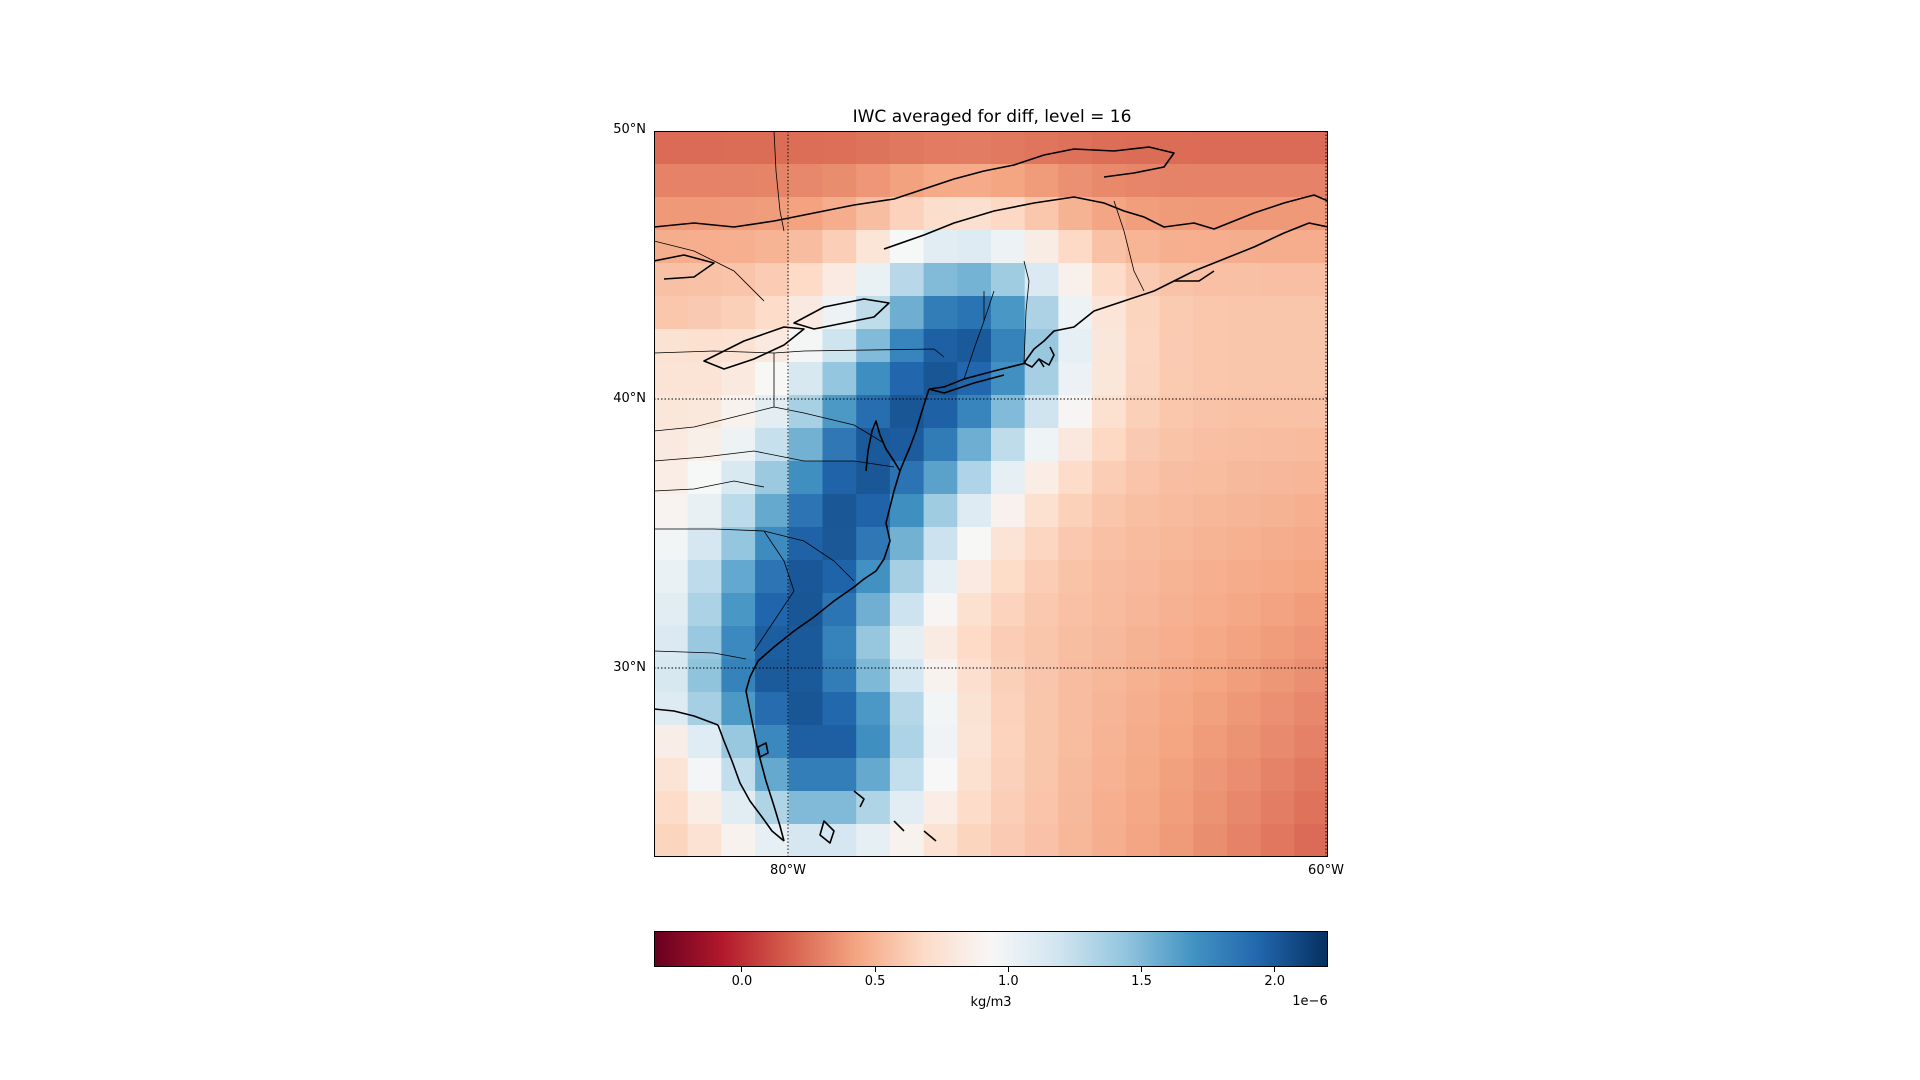 The image size is (1920, 1080). What do you see at coordinates (742, 981) in the screenshot?
I see `colorbar-tick-label: 0.0` at bounding box center [742, 981].